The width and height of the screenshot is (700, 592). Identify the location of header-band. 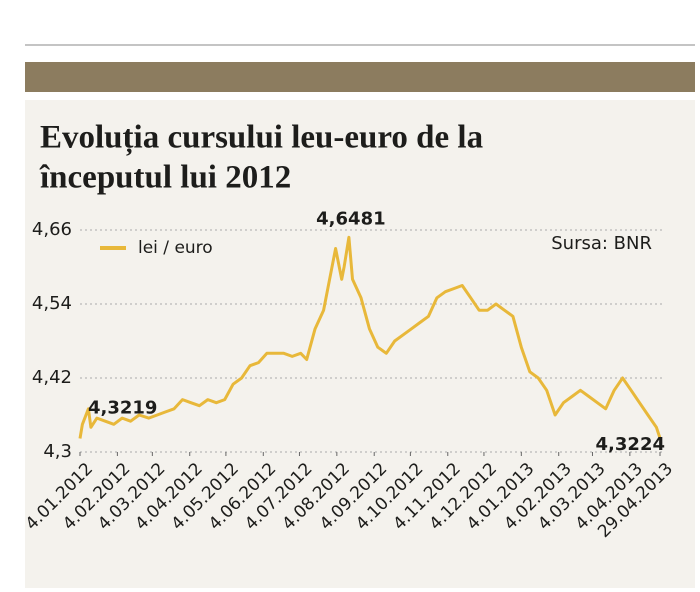
(360, 77).